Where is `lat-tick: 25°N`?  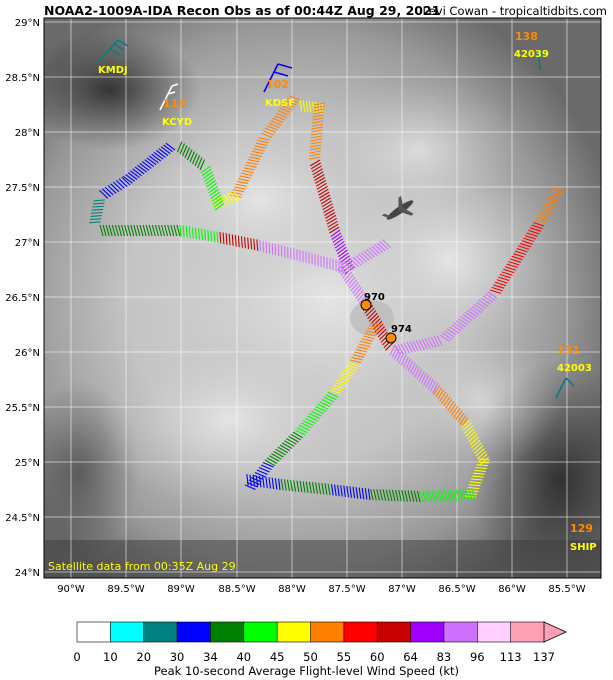 lat-tick: 25°N is located at coordinates (27, 463).